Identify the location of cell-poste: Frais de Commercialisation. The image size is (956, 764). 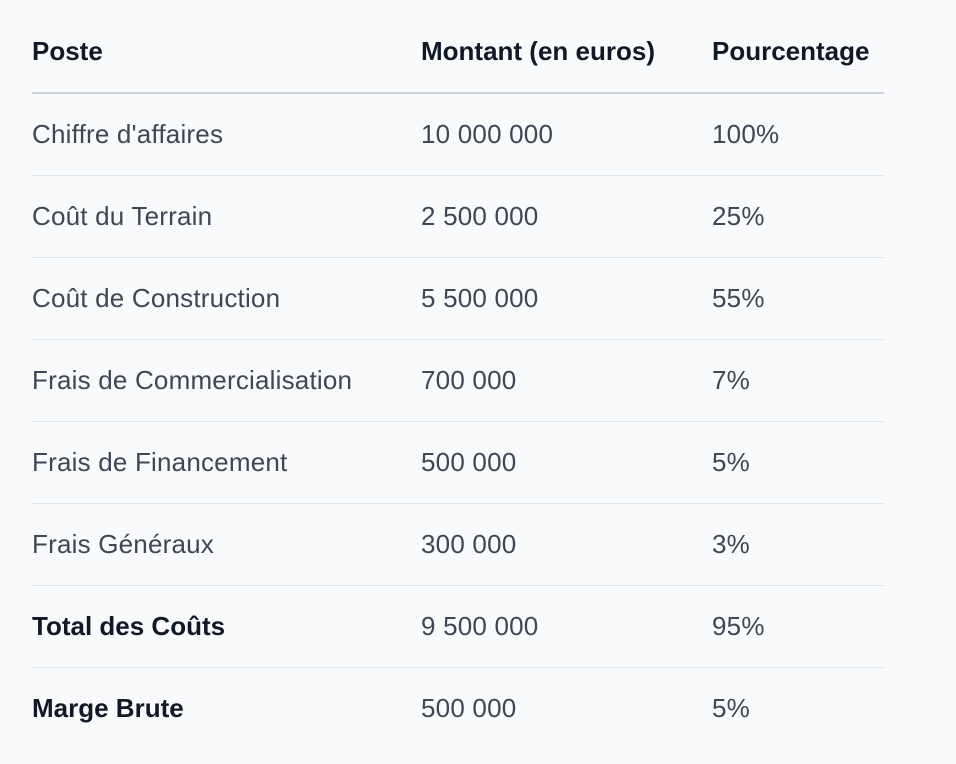
(226, 380).